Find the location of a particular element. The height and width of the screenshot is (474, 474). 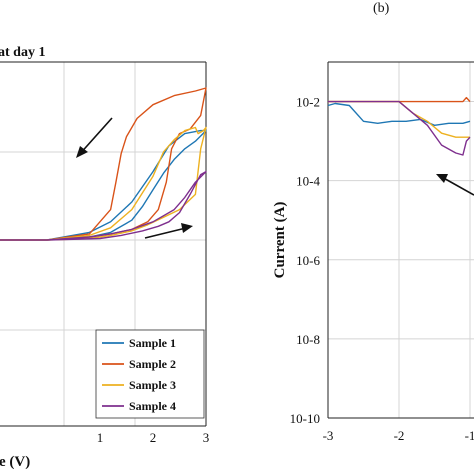

panel-b-arrow-head is located at coordinates (442, 178).